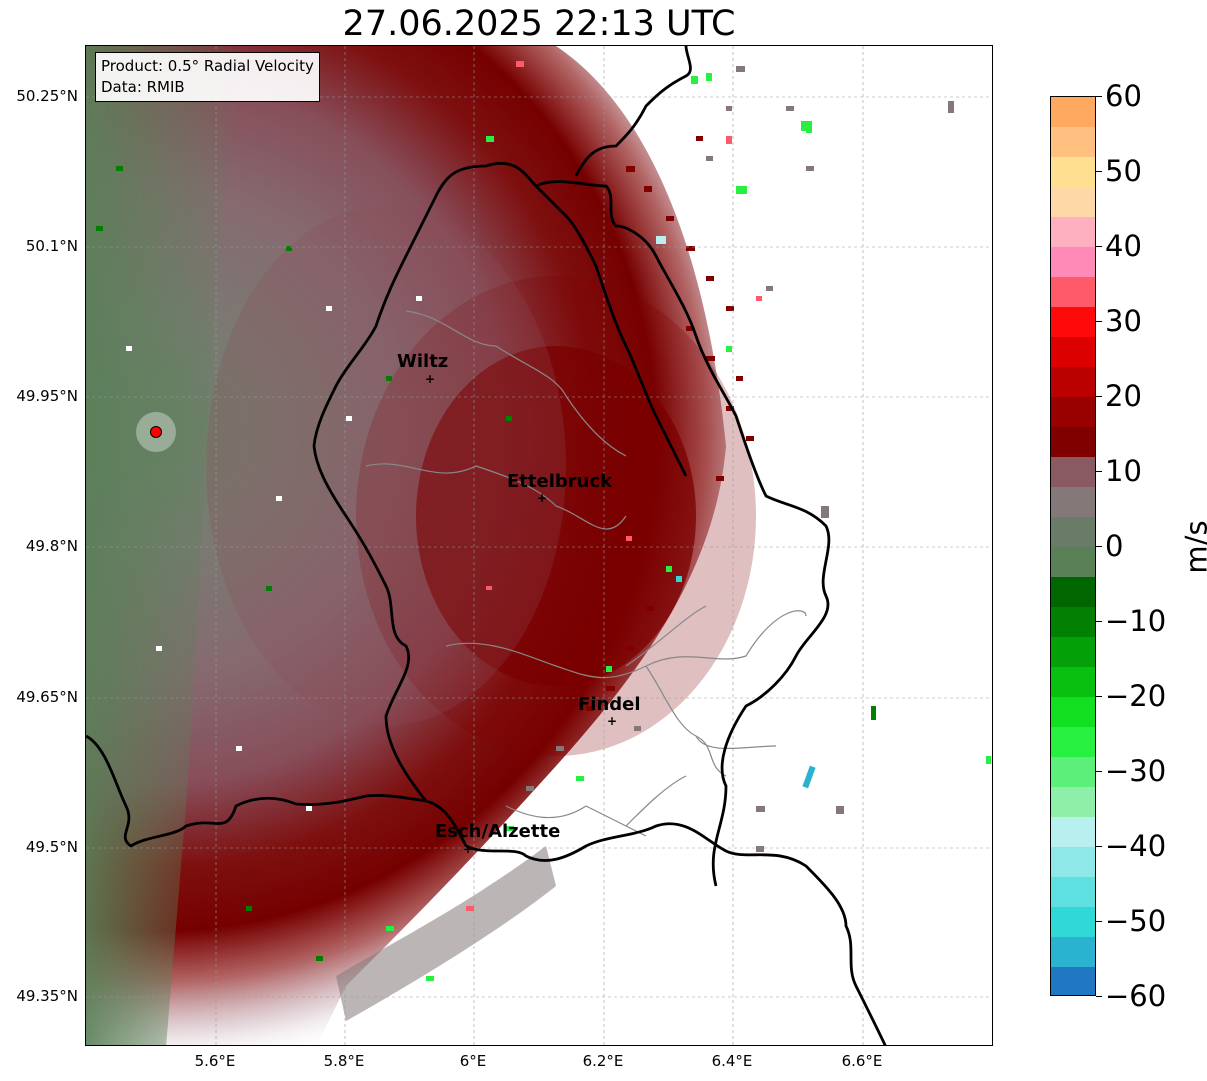 The height and width of the screenshot is (1081, 1207). Describe the element at coordinates (1123, 96) in the screenshot. I see `colorbar-tick-label: 60` at that location.